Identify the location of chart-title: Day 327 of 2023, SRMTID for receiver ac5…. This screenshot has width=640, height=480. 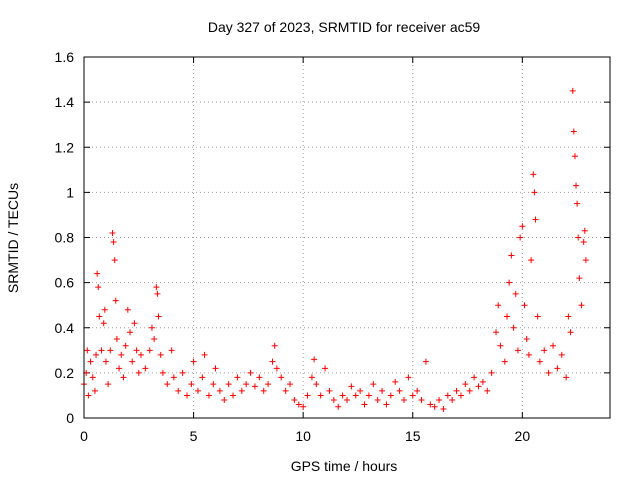
(344, 27).